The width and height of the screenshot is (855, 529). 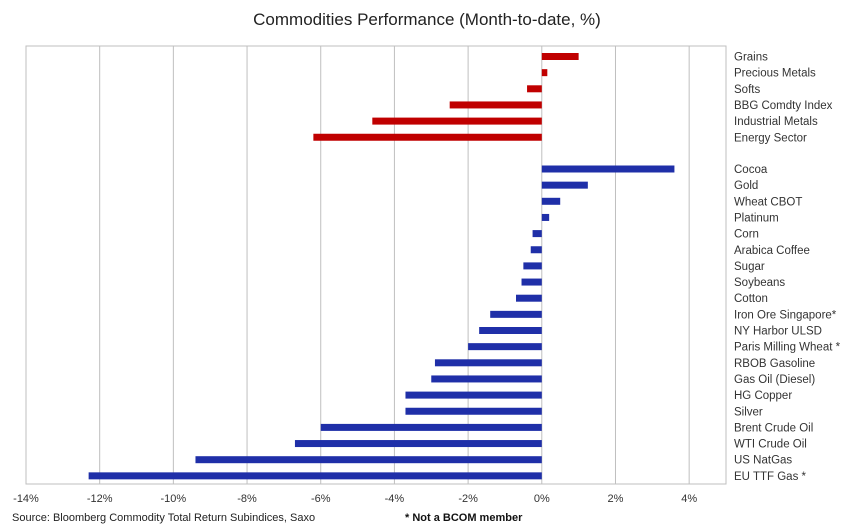 What do you see at coordinates (551, 201) in the screenshot?
I see `bar-wheat-cbot` at bounding box center [551, 201].